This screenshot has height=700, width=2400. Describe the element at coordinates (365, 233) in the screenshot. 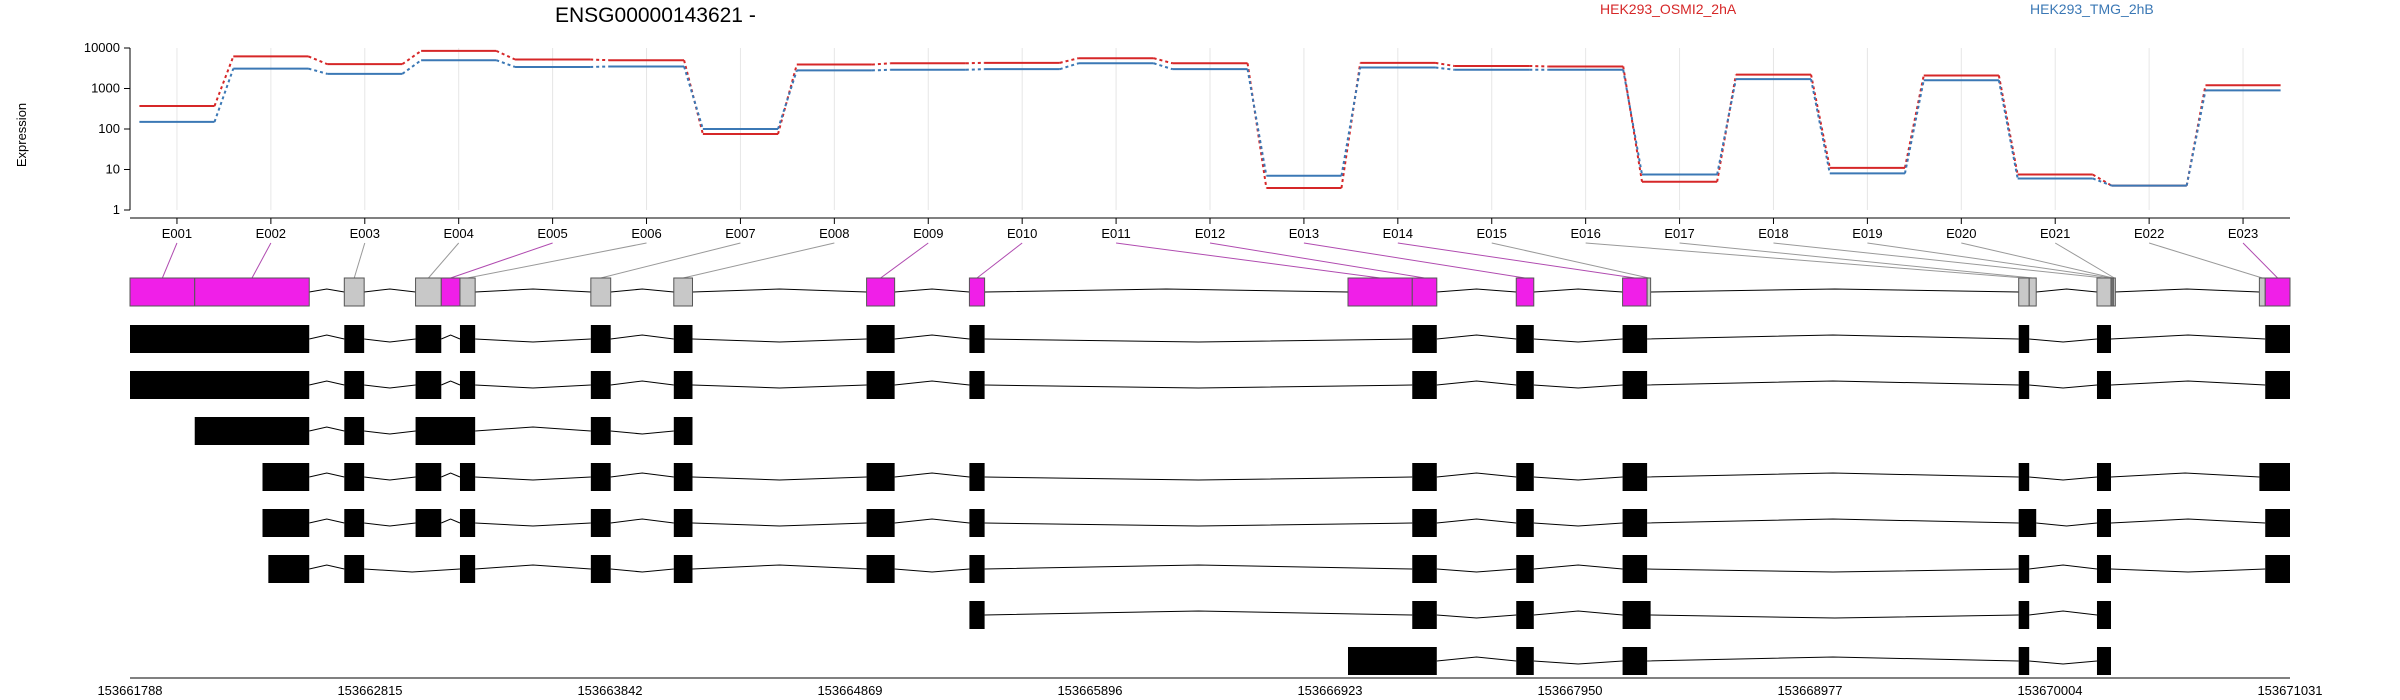

I see `exon-label: E003` at that location.